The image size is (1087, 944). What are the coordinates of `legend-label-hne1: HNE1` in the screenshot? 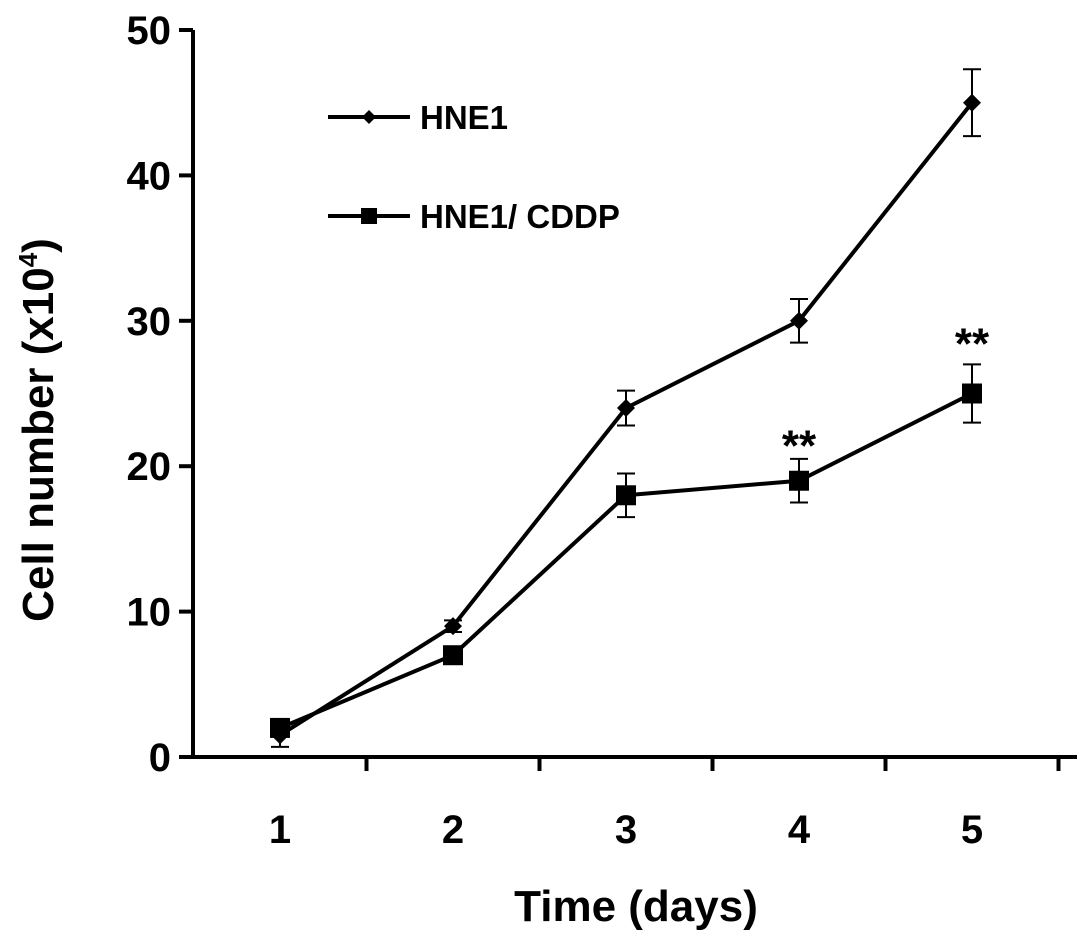 It's located at (464, 117).